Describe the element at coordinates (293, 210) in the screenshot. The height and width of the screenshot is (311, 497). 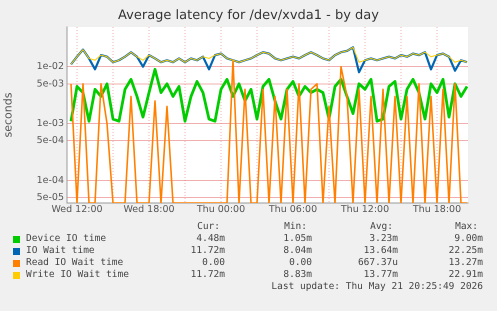
I see `x-tick-label: Thu 06:00` at that location.